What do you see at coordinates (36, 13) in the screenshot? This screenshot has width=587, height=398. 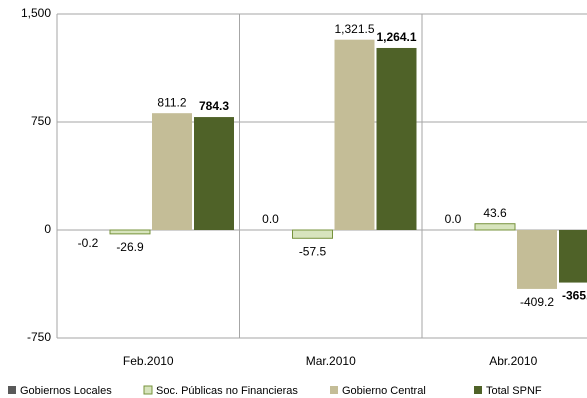 I see `y-tick-label: 1,500` at bounding box center [36, 13].